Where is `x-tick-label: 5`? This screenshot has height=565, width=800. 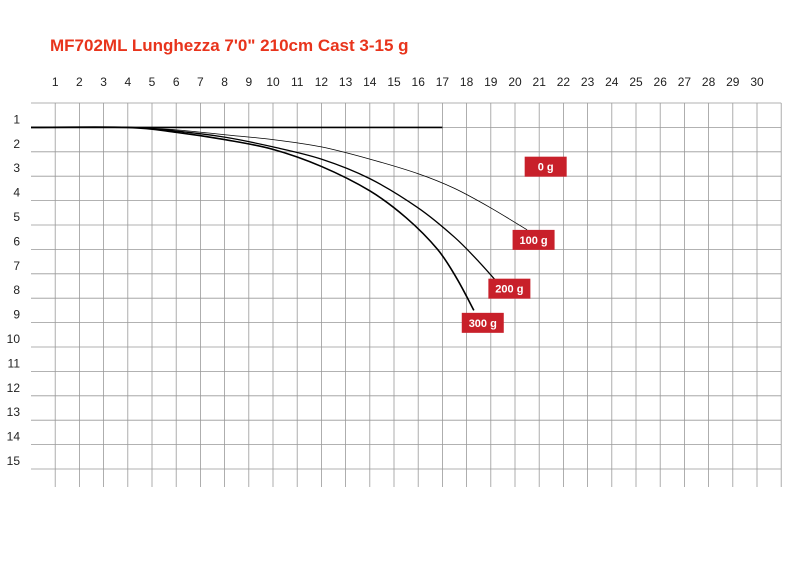
x-tick-label: 5 is located at coordinates (152, 82).